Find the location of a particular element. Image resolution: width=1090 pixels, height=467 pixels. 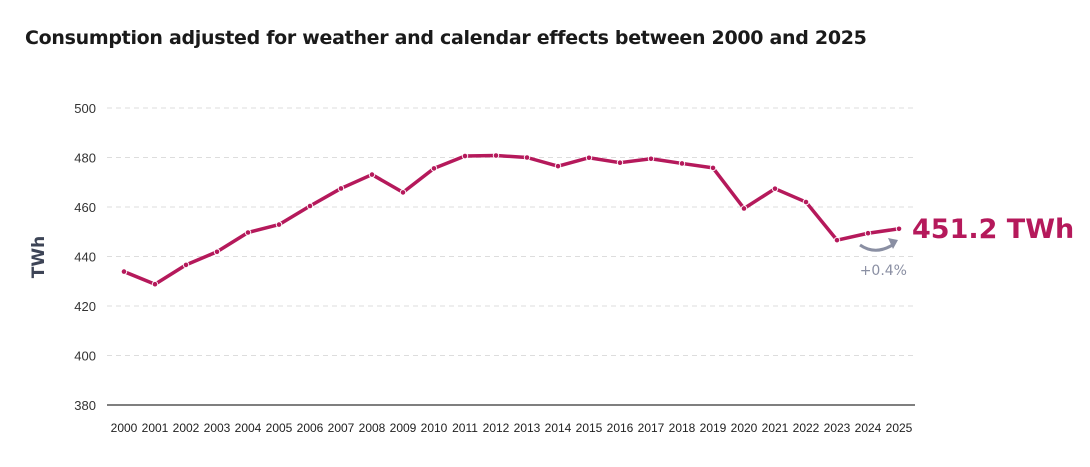

x-tick-label: 2022 is located at coordinates (806, 428).